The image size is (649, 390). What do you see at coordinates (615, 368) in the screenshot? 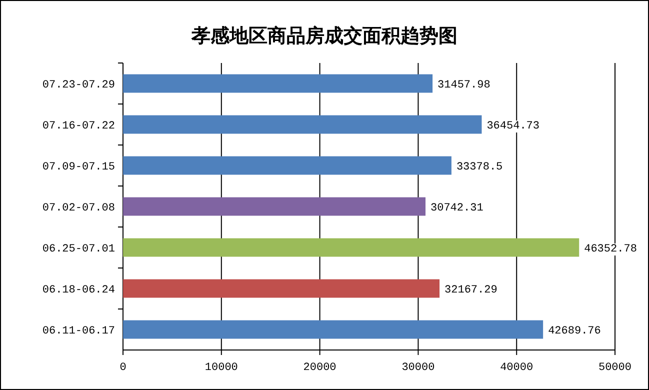
I see `x-tick-label: 50000` at bounding box center [615, 368].